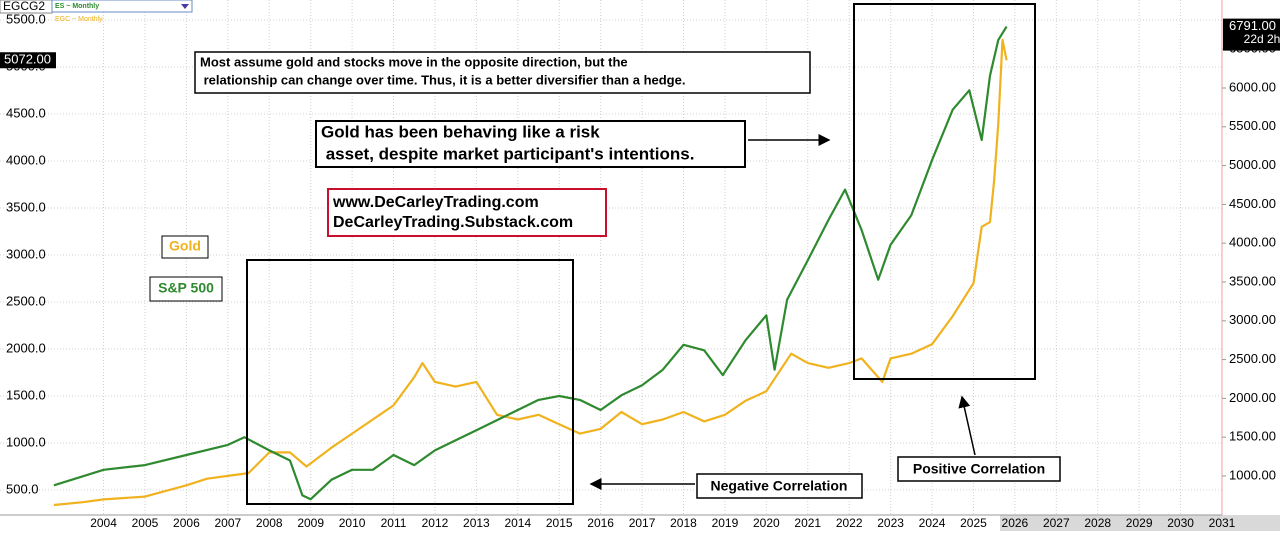  I want to click on price-badge-label: 5072.00, so click(27, 59).